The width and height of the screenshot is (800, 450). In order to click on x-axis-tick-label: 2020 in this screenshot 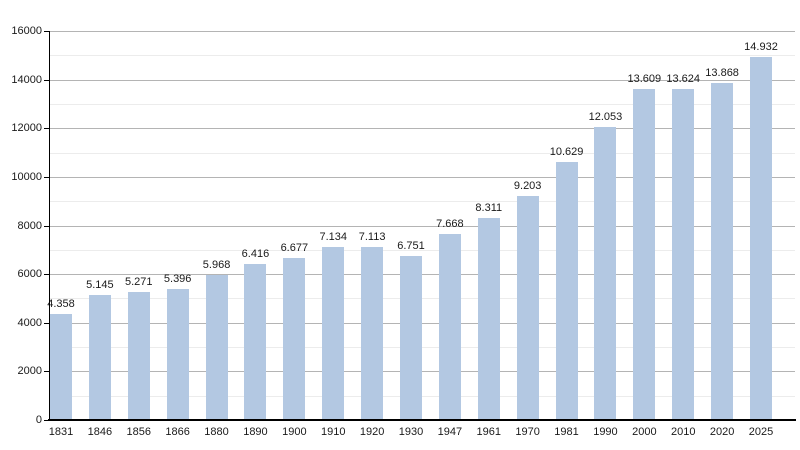, I will do `click(722, 432)`.